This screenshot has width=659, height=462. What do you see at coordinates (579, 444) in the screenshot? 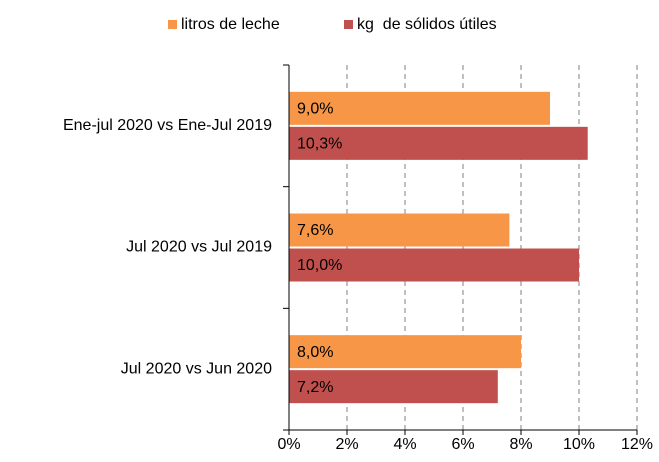
I see `x-tick-label: 10%` at bounding box center [579, 444].